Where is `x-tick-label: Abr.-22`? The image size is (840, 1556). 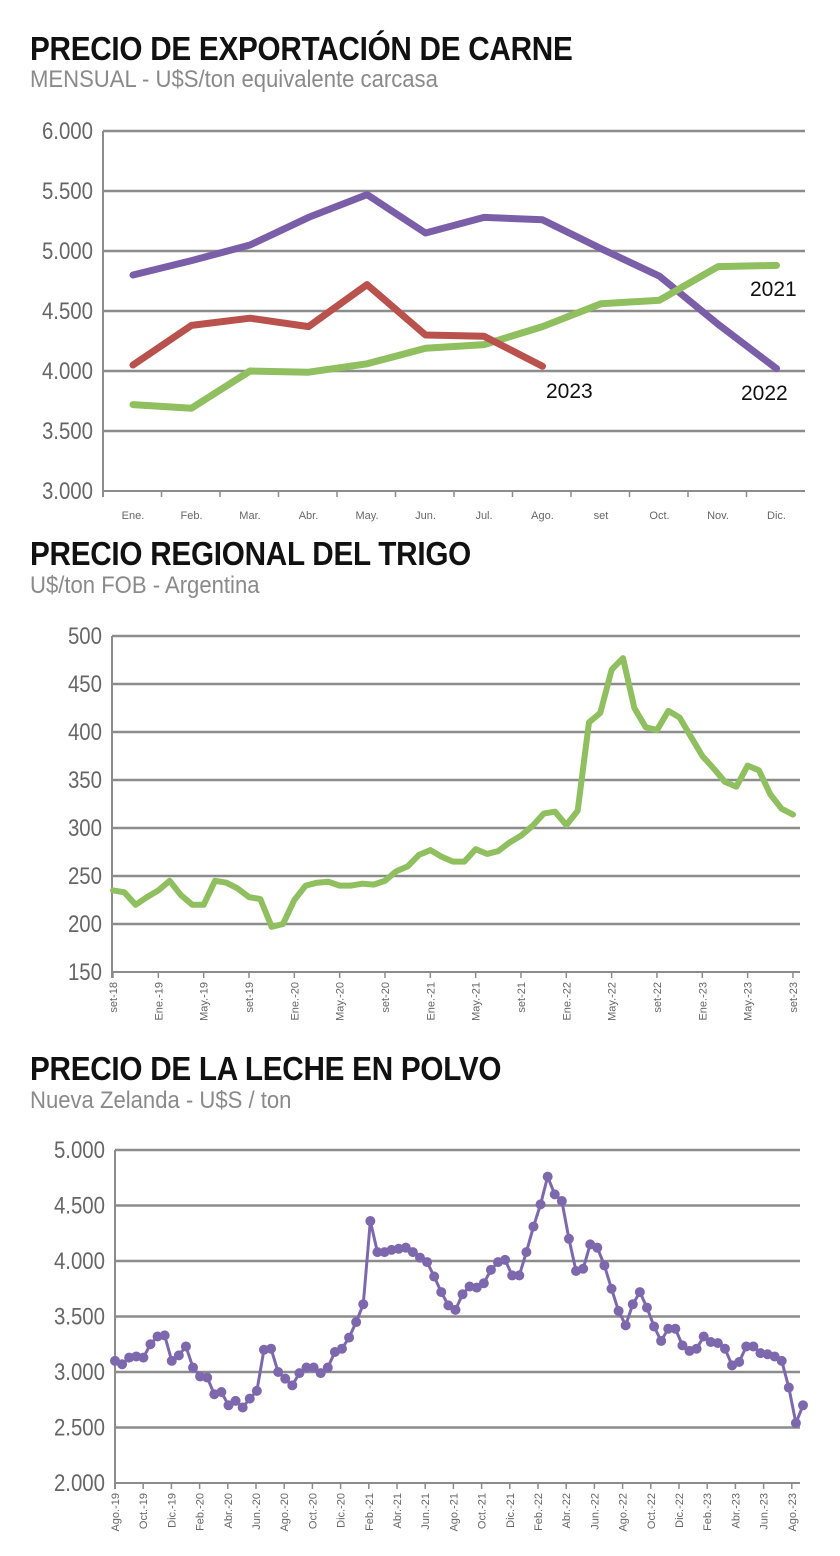
x-tick-label: Abr.-22 is located at coordinates (567, 1510).